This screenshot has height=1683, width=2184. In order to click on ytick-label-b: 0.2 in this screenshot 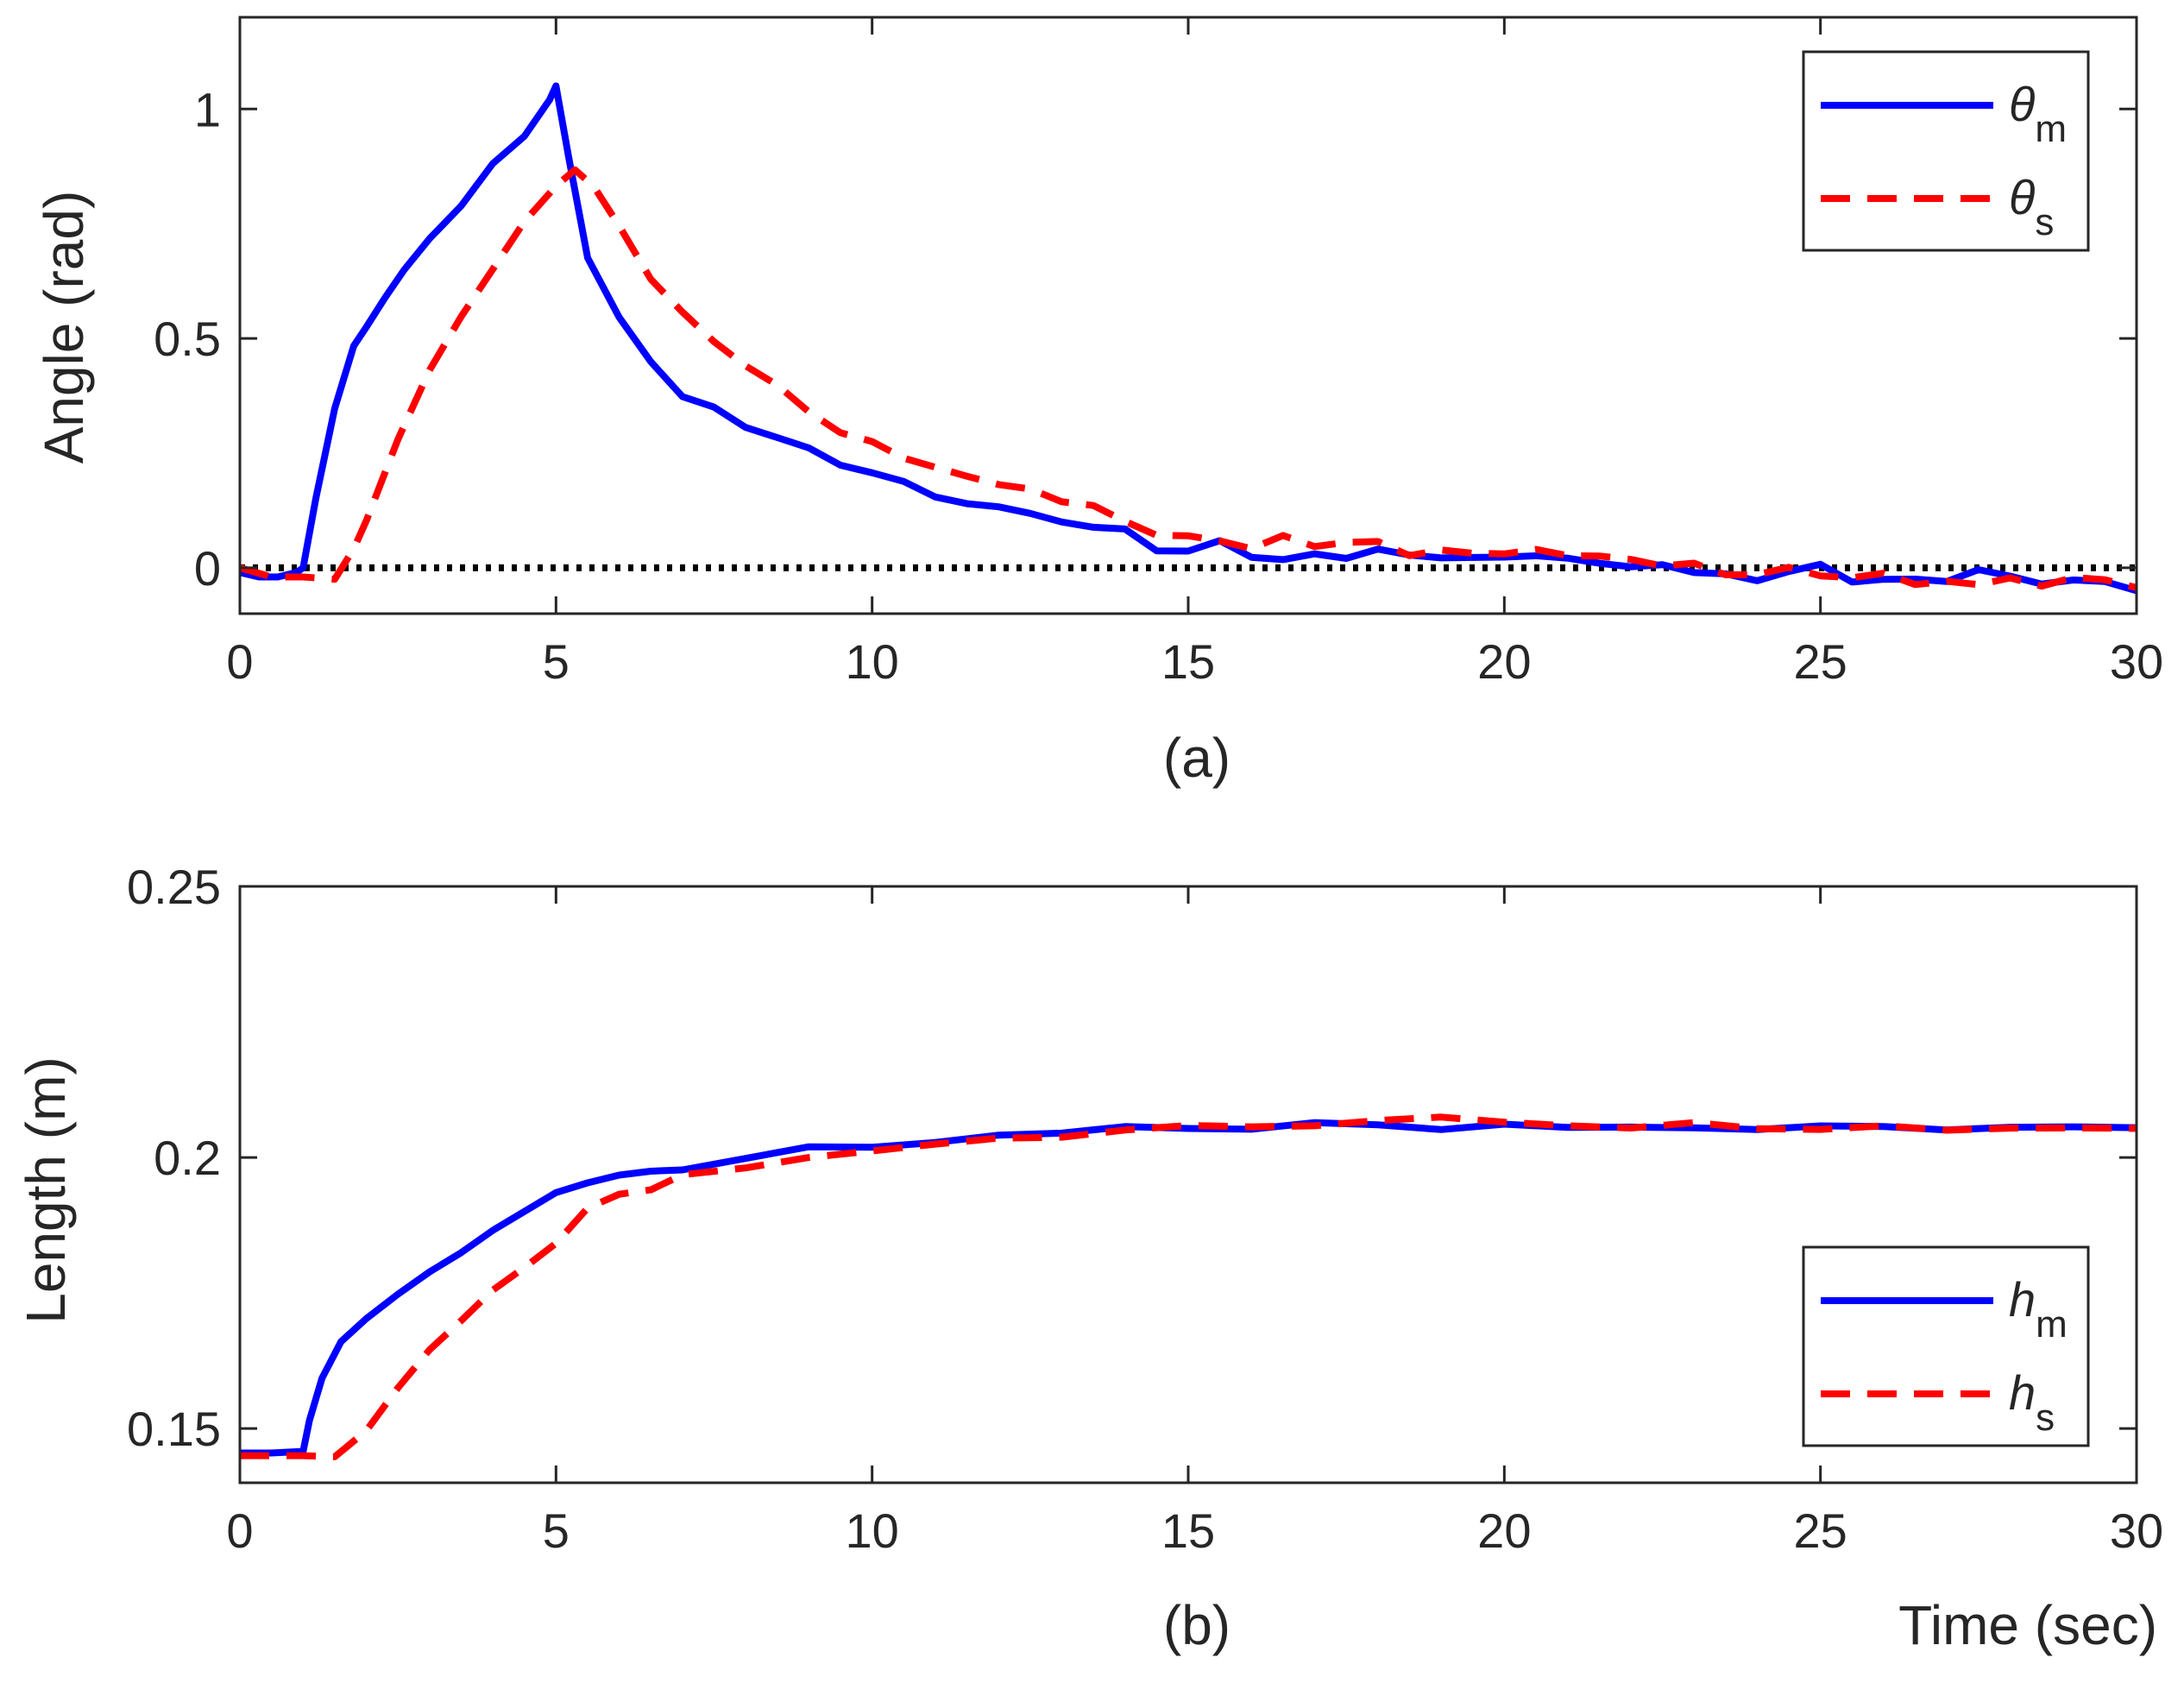, I will do `click(187, 1158)`.